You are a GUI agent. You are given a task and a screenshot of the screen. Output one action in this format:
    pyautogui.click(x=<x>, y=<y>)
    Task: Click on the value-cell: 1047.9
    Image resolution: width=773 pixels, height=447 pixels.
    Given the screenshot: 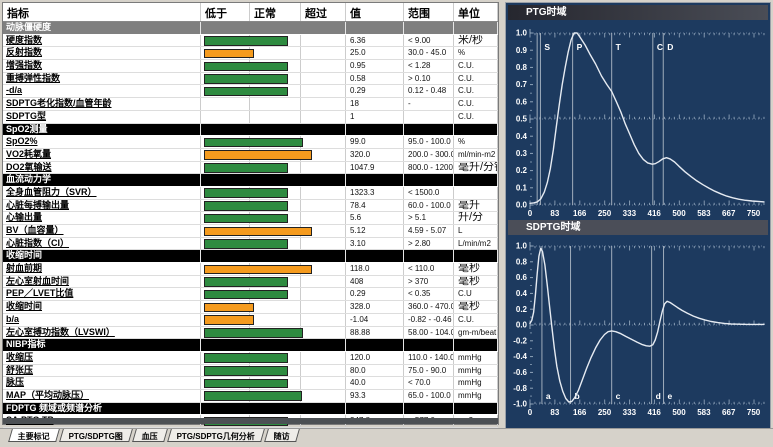 What is the action you would take?
    pyautogui.click(x=375, y=167)
    